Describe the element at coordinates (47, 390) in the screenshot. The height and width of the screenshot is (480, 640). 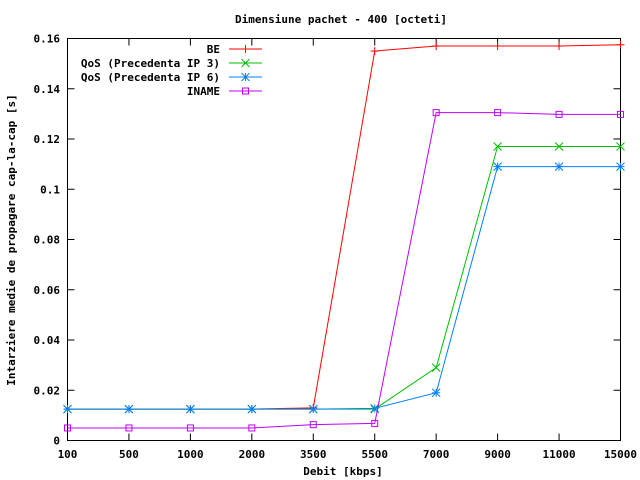
I see `y-tick-label: 0.02` at that location.